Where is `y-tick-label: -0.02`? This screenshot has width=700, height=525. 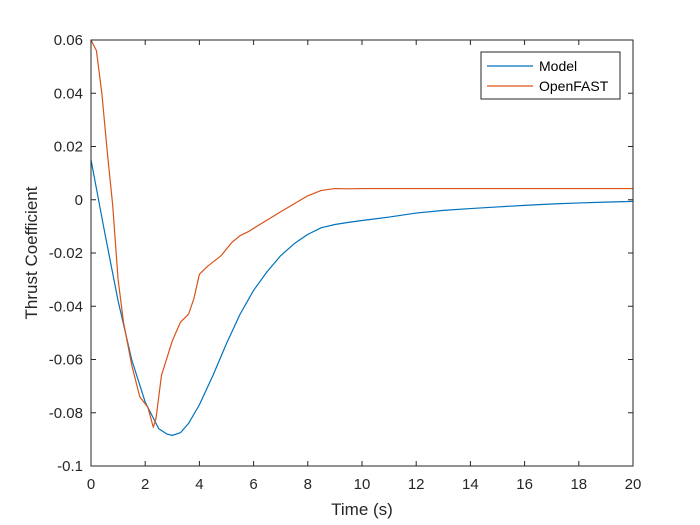 y-tick-label: -0.02 is located at coordinates (66, 253).